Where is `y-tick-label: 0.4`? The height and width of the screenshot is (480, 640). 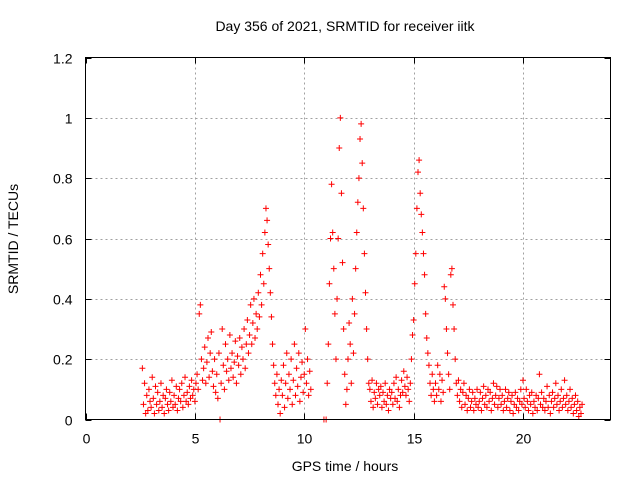 y-tick-label: 0.4 is located at coordinates (63, 300).